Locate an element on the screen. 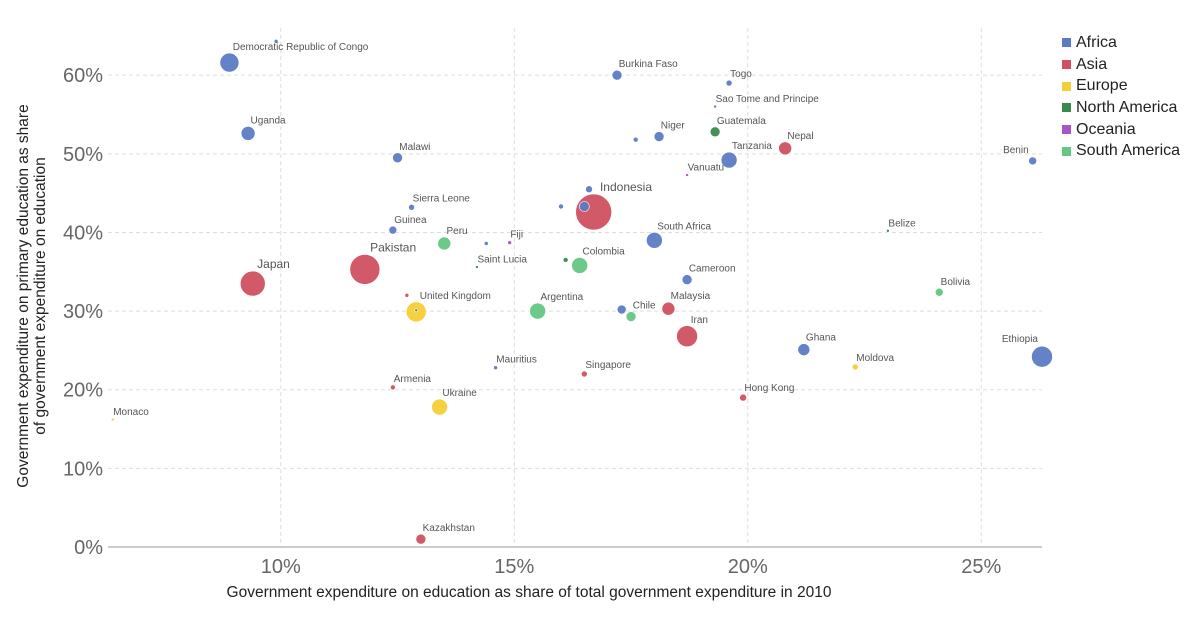 Image resolution: width=1200 pixels, height=630 pixels. point-label: Sao Tome and Principe is located at coordinates (768, 99).